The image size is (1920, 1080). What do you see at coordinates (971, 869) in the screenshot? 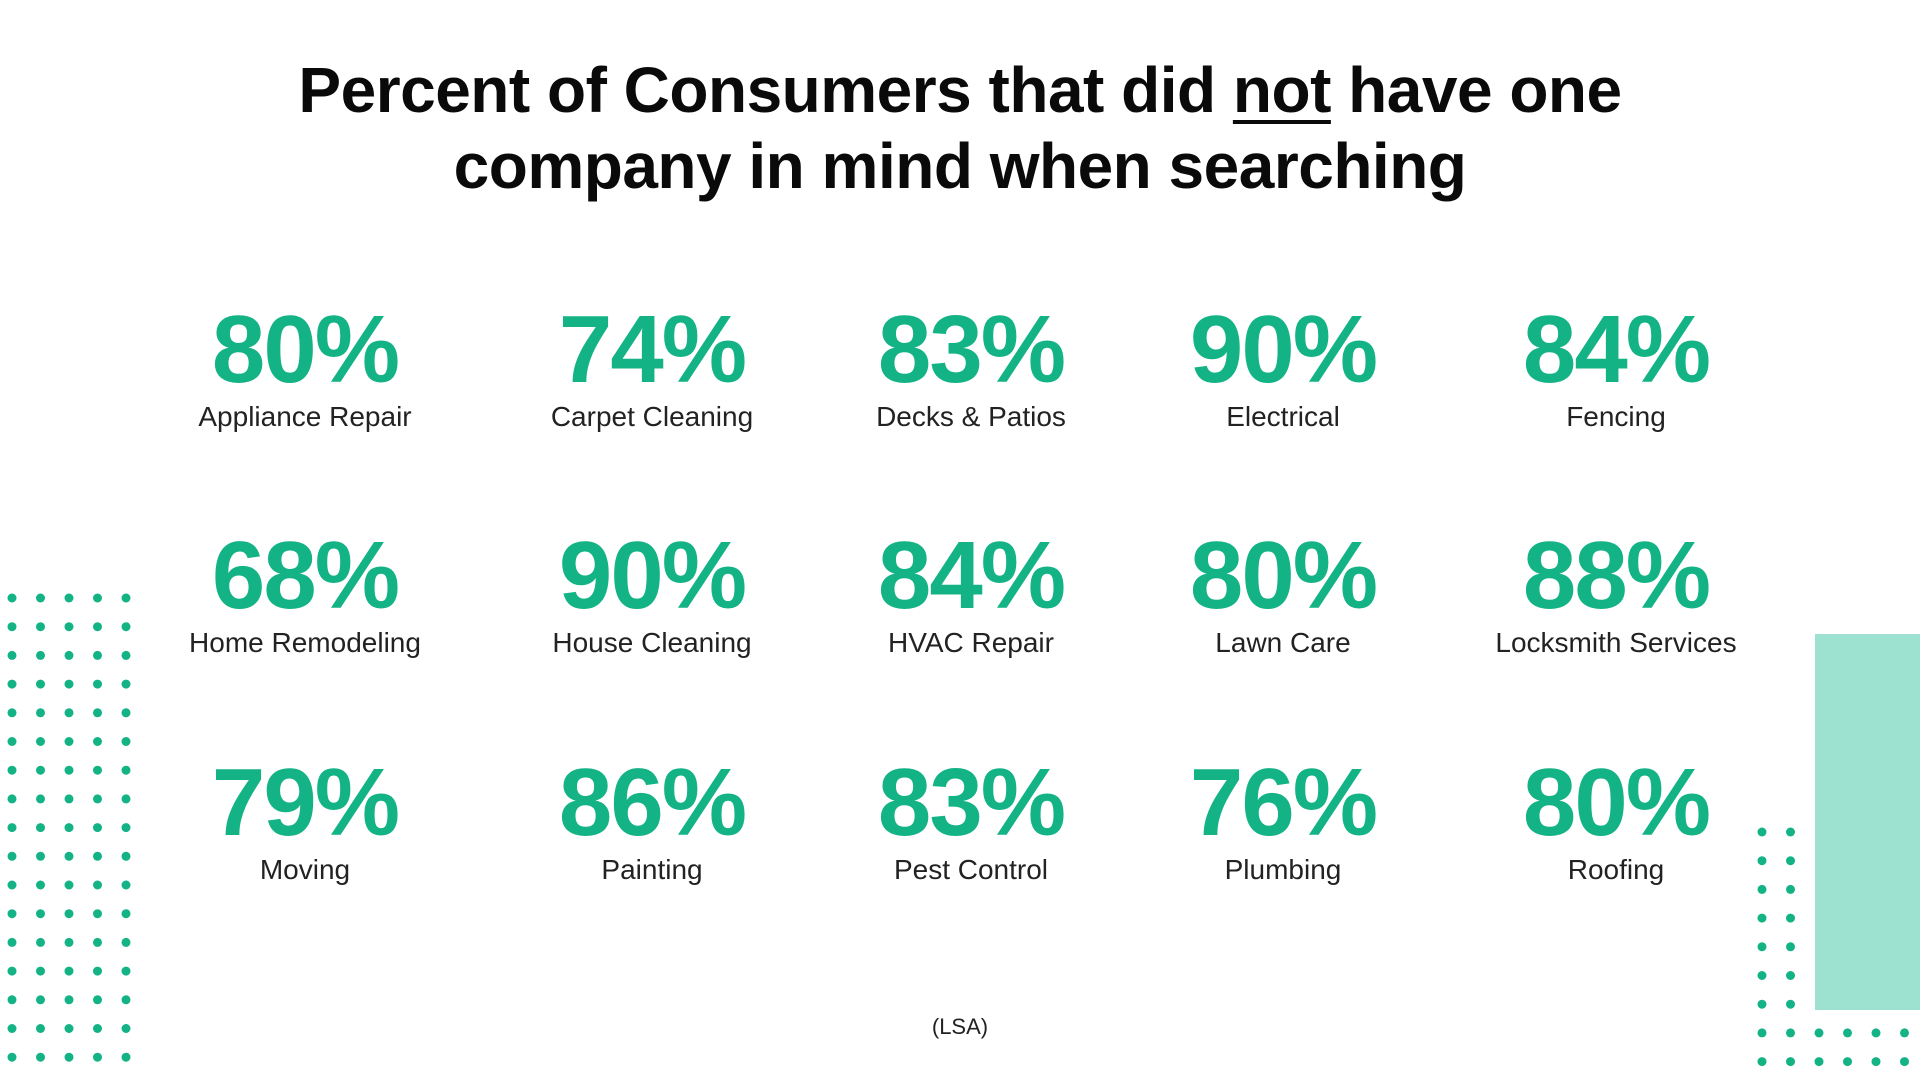
I see `stat-label: Pest Control` at bounding box center [971, 869].